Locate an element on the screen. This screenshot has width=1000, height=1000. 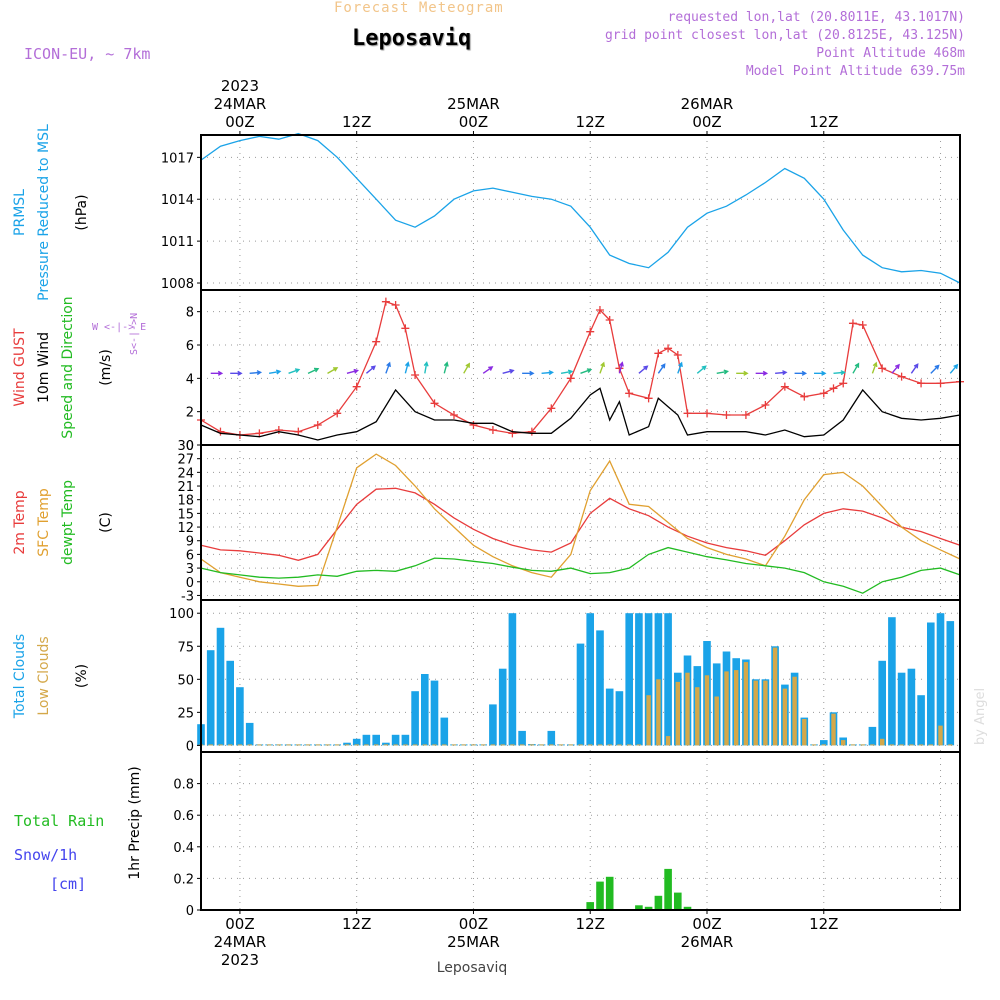
panel-label: Pressure Reduced to MSL is located at coordinates (44, 212).